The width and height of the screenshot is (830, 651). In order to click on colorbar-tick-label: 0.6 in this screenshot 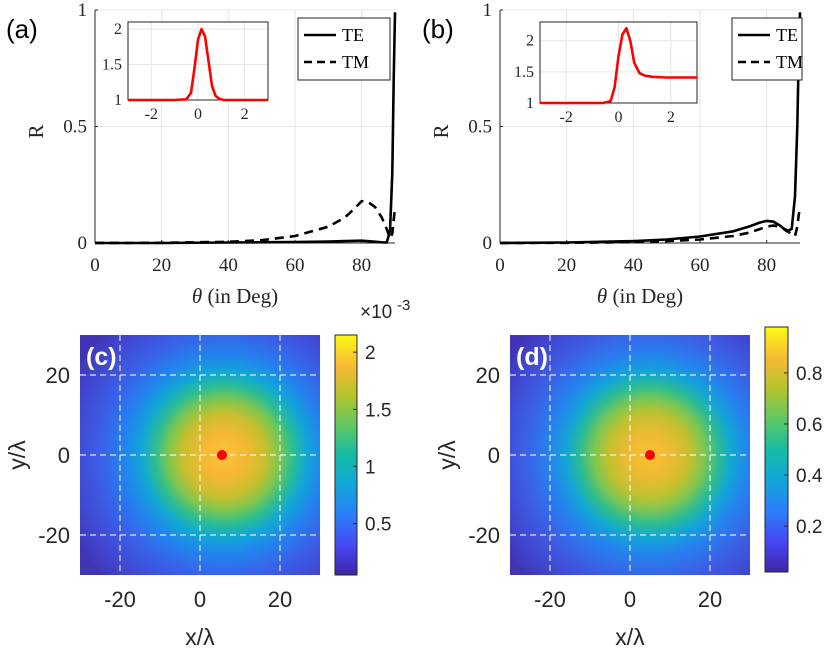, I will do `click(809, 425)`.